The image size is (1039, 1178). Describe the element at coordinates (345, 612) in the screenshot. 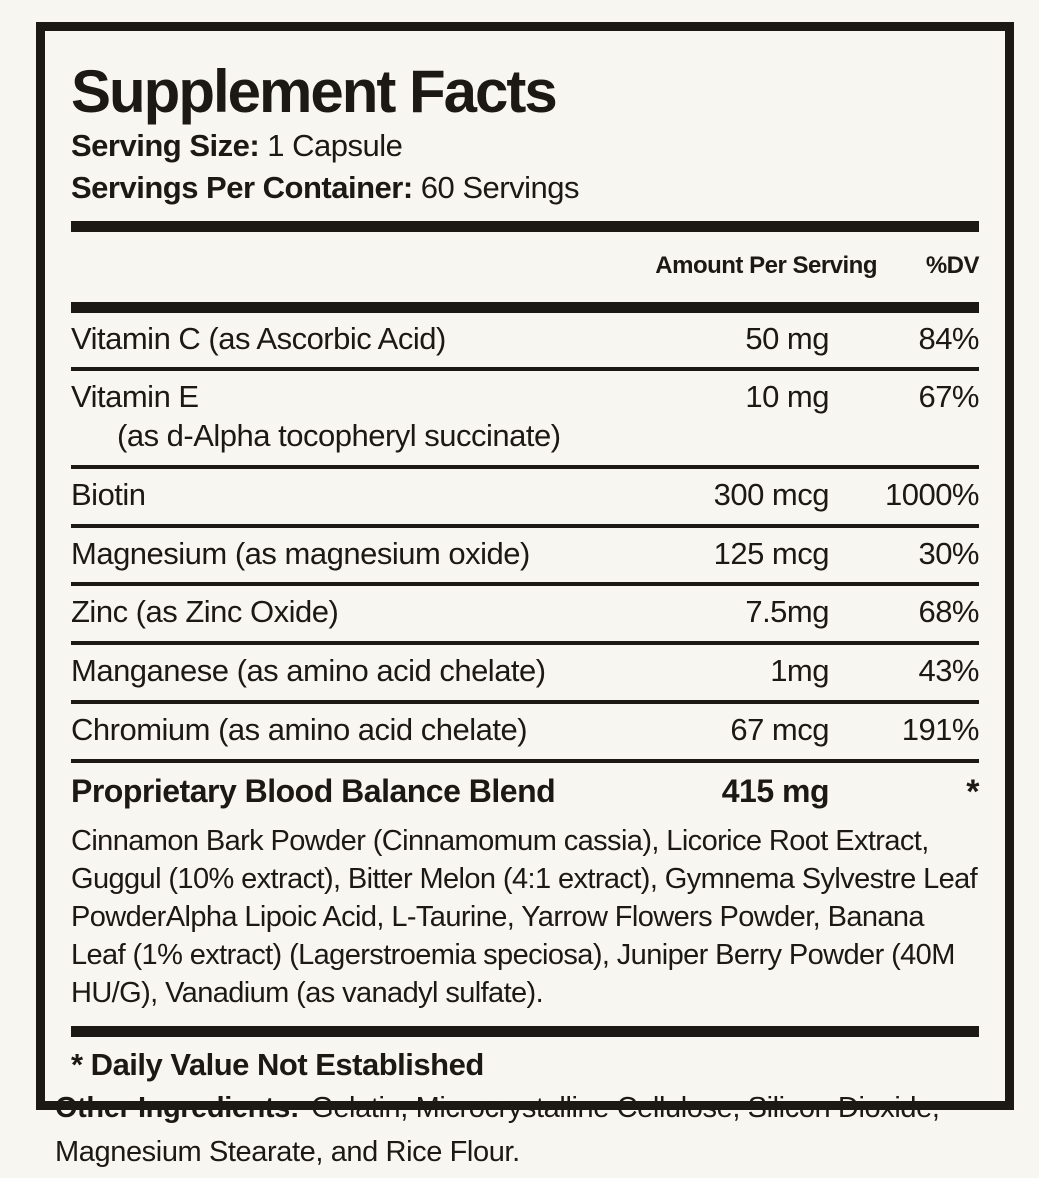

I see `nutrient-name-cell: Zinc (as Zinc Oxide)` at that location.